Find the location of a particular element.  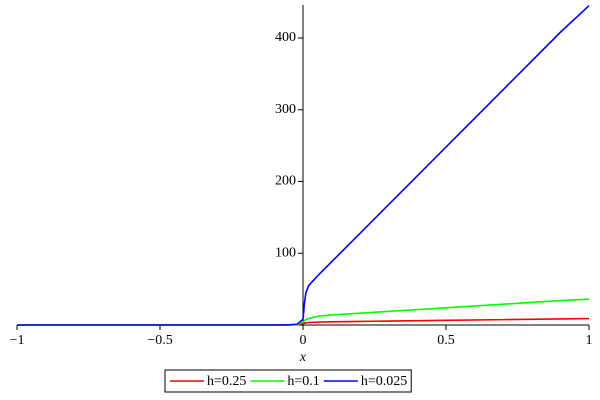

x-axis-label: x is located at coordinates (303, 357).